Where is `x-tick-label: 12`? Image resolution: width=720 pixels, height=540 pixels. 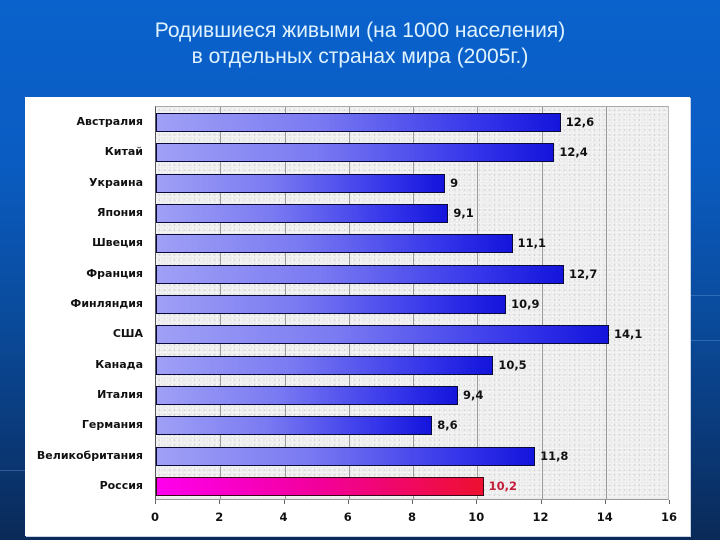
x-tick-label: 12 is located at coordinates (540, 517).